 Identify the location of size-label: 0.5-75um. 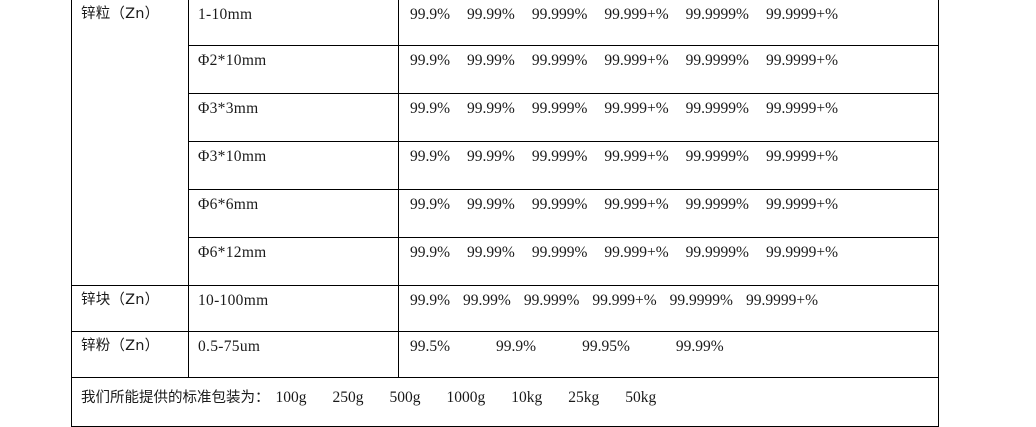
(229, 346).